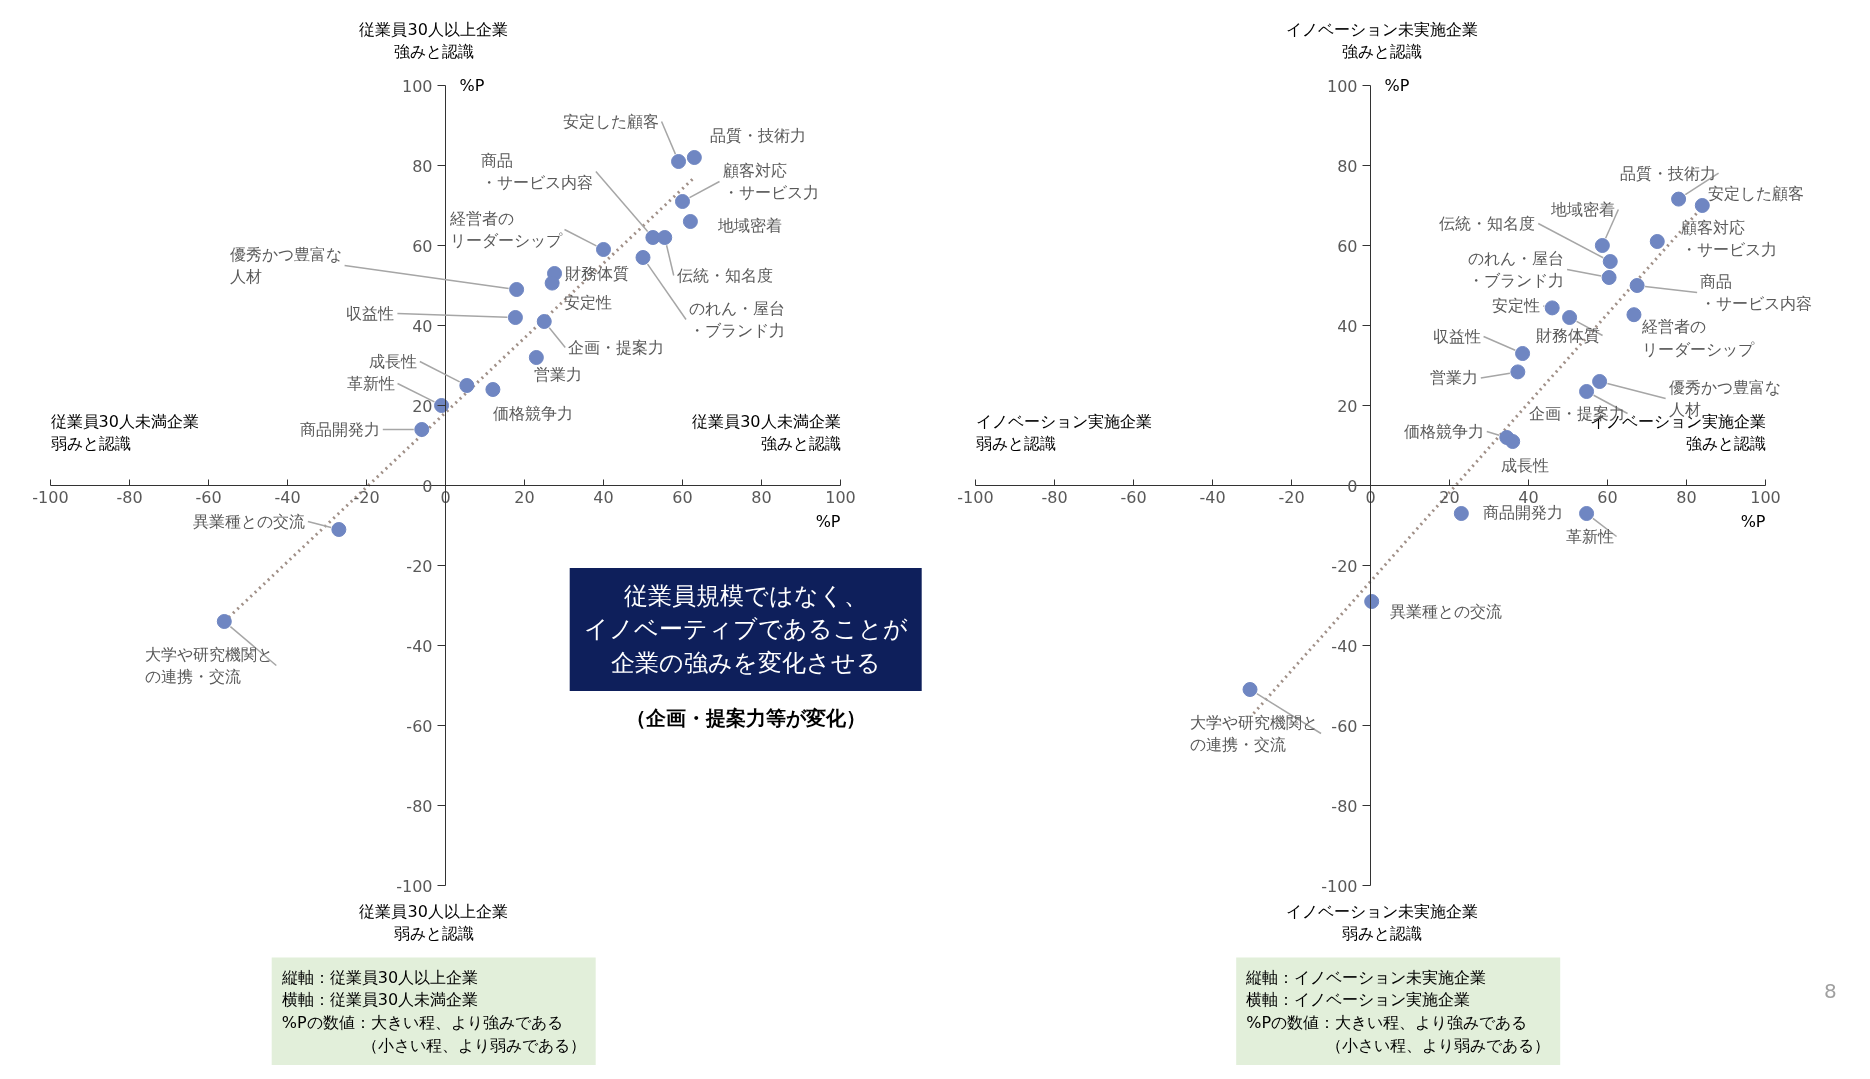 The image size is (1870, 1079). I want to click on annotation: 従業員30人未満企業強みと認識, so click(766, 432).